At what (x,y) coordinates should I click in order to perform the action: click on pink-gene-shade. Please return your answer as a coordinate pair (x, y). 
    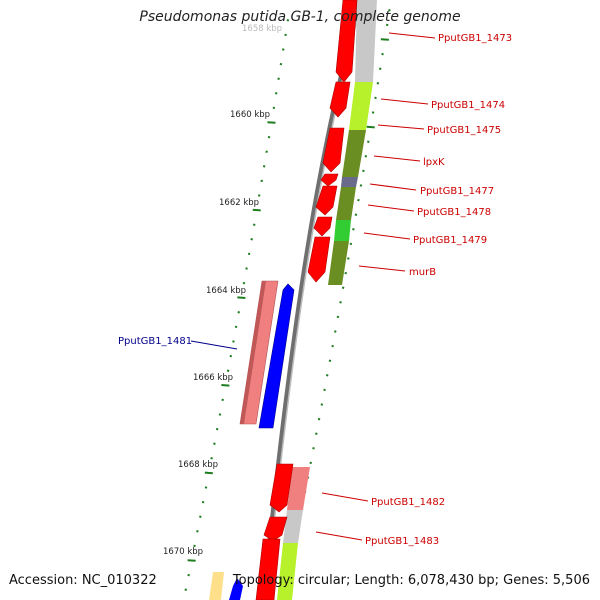
    Looking at the image, I should click on (253, 352).